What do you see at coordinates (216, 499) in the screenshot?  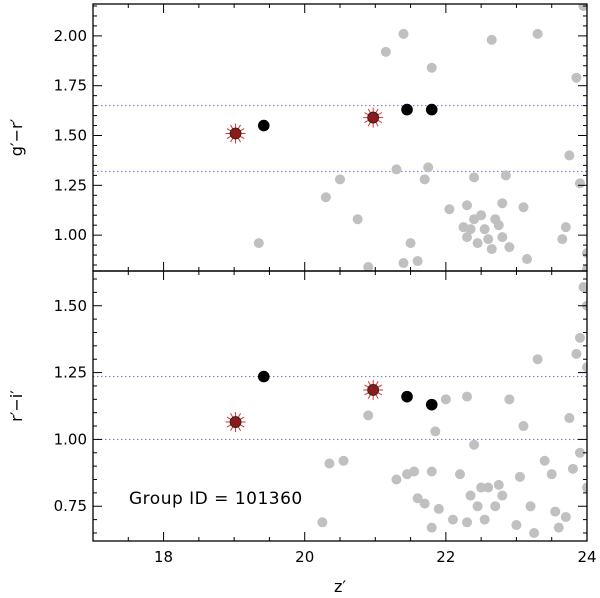 I see `group-id-annotation: Group ID = 101360` at bounding box center [216, 499].